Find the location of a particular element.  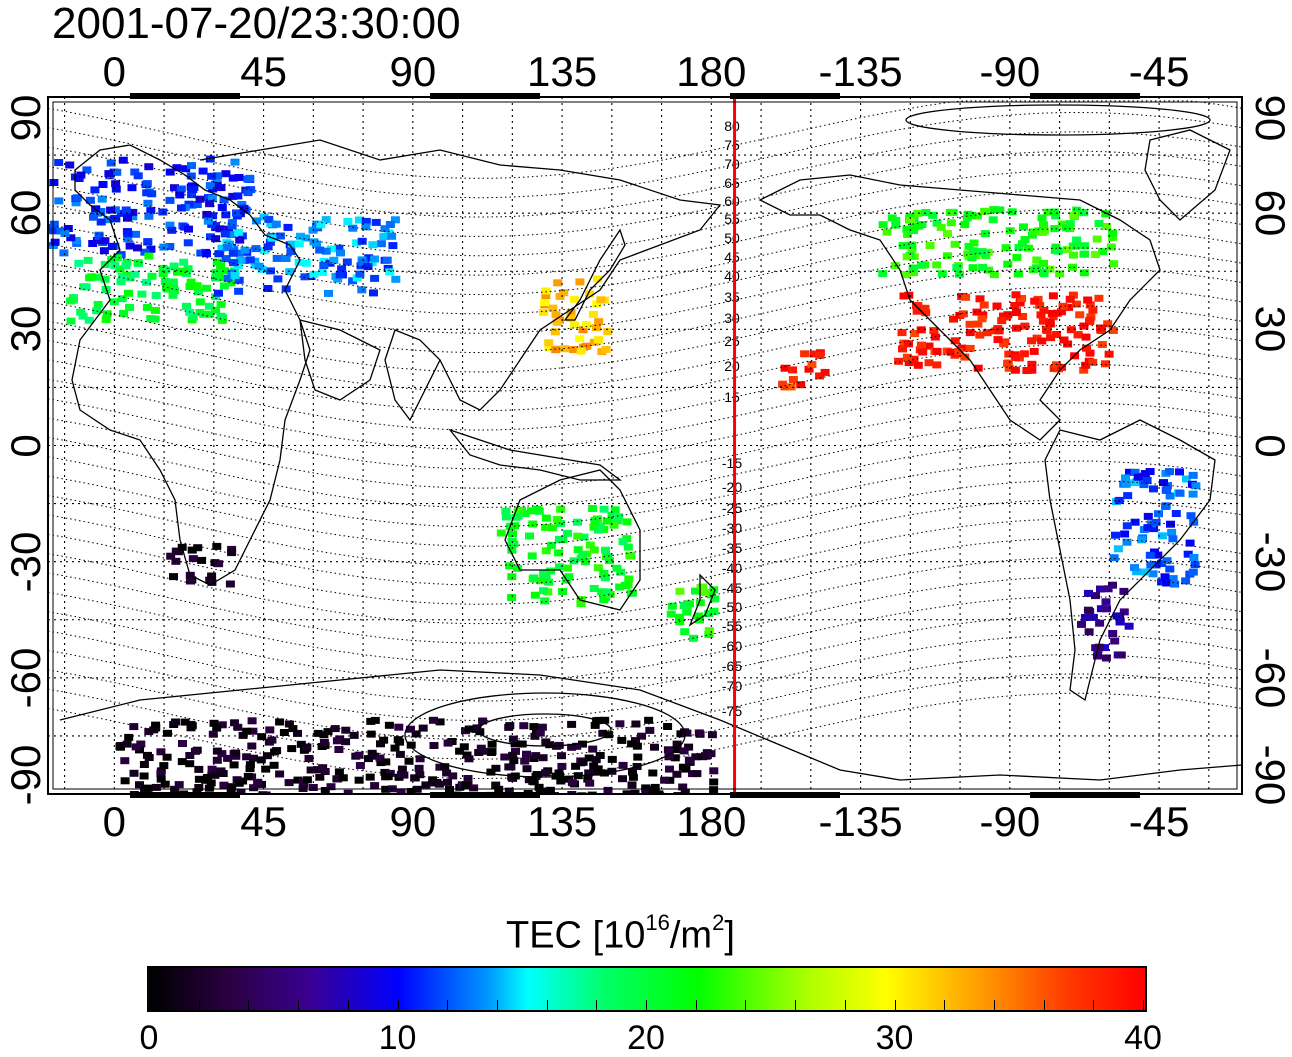

latitude-tick-label: 0 is located at coordinates (25, 445).